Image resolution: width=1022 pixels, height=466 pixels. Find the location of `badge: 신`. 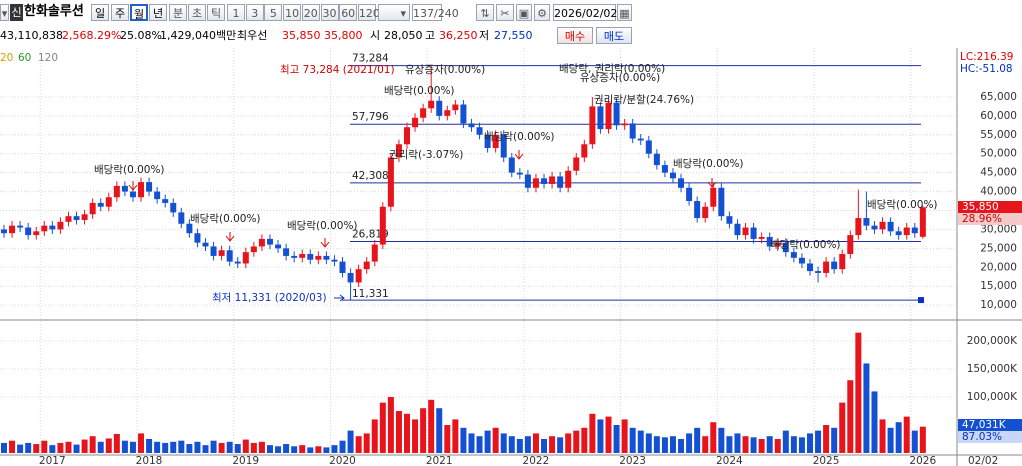

badge: 신 is located at coordinates (16, 12).